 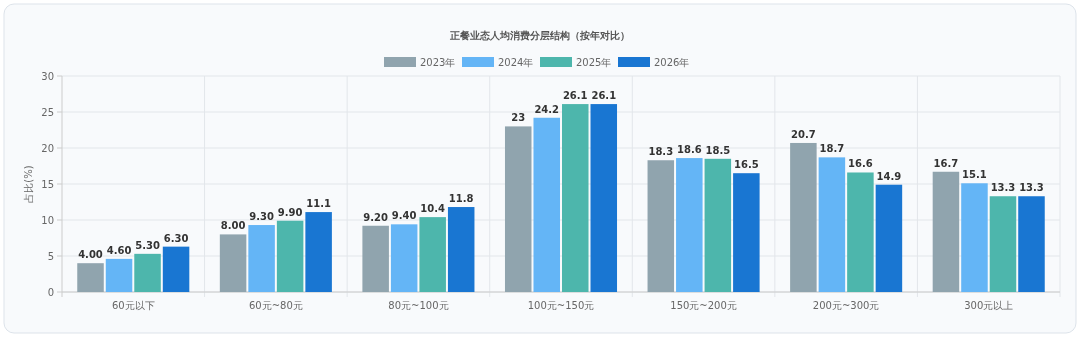 What do you see at coordinates (438, 62) in the screenshot?
I see `legend-label: 2023年` at bounding box center [438, 62].